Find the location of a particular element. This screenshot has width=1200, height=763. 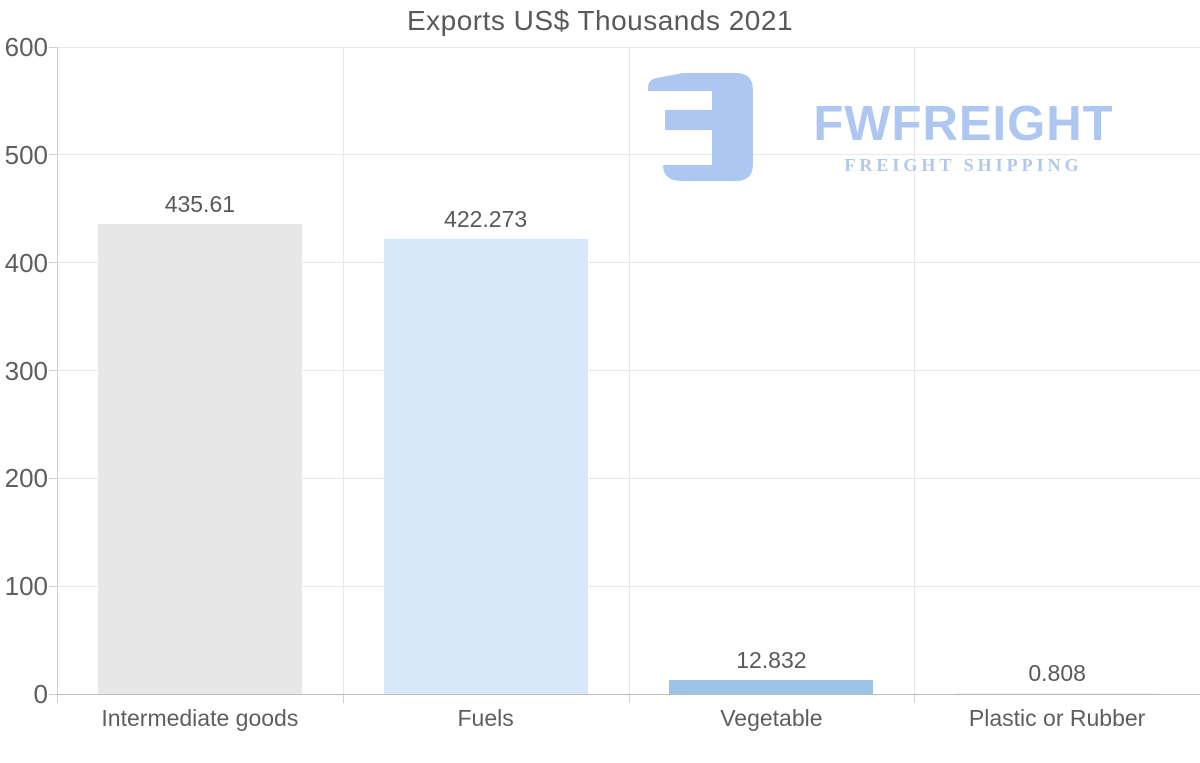

y-axis-tick-label: 400 is located at coordinates (26, 262).